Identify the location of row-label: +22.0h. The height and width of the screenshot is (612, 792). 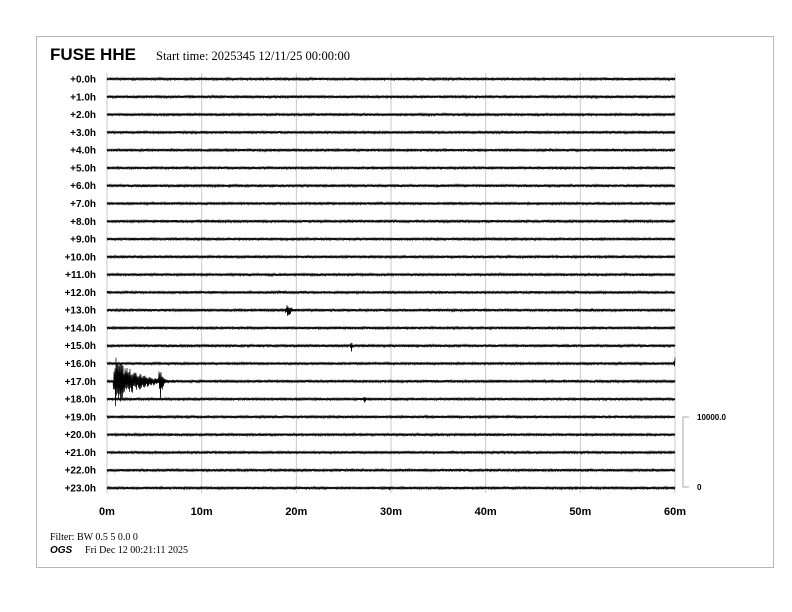
(80, 471).